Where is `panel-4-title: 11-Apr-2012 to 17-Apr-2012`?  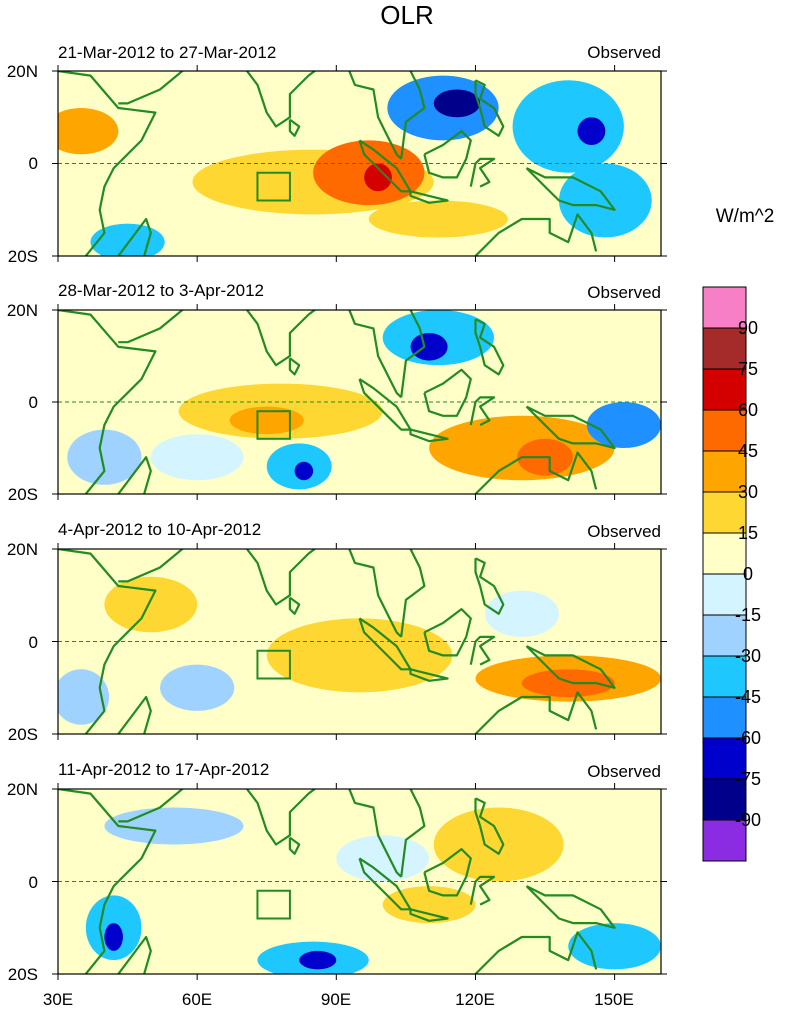 panel-4-title: 11-Apr-2012 to 17-Apr-2012 is located at coordinates (163, 769).